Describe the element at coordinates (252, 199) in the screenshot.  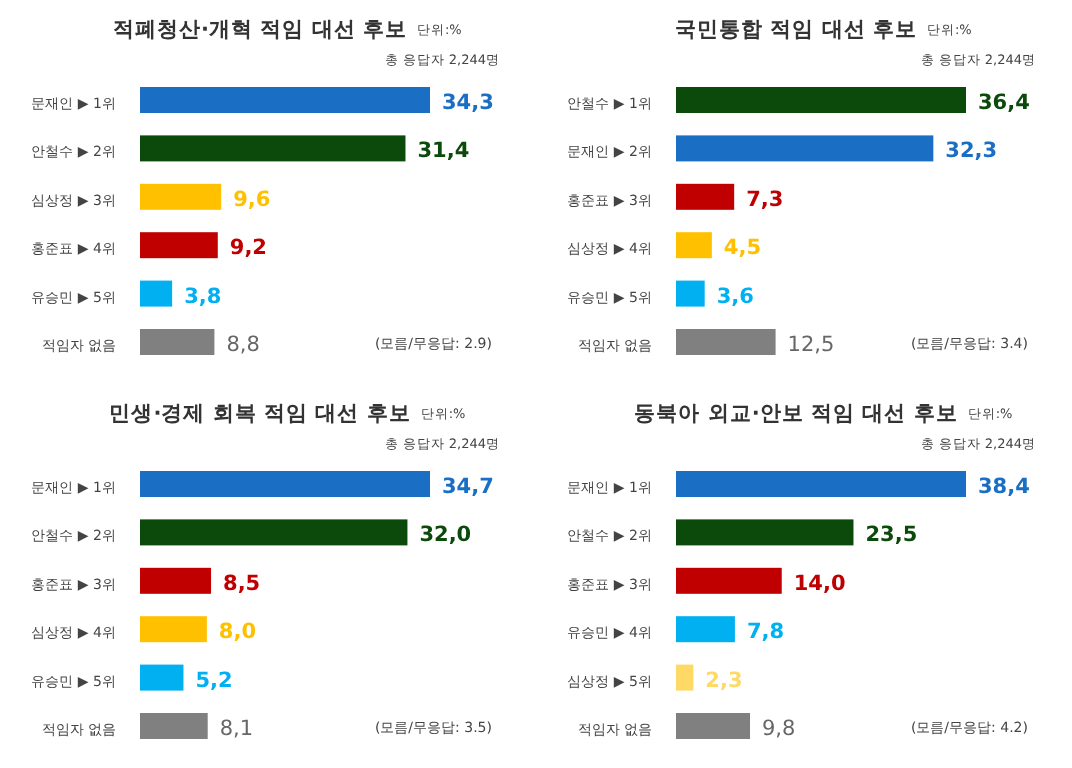
I see `data-label: 9,6` at that location.